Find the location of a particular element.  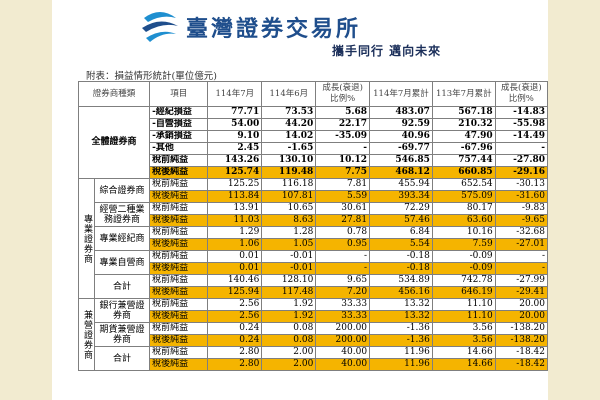

item-cell: -其他 is located at coordinates (179, 148).